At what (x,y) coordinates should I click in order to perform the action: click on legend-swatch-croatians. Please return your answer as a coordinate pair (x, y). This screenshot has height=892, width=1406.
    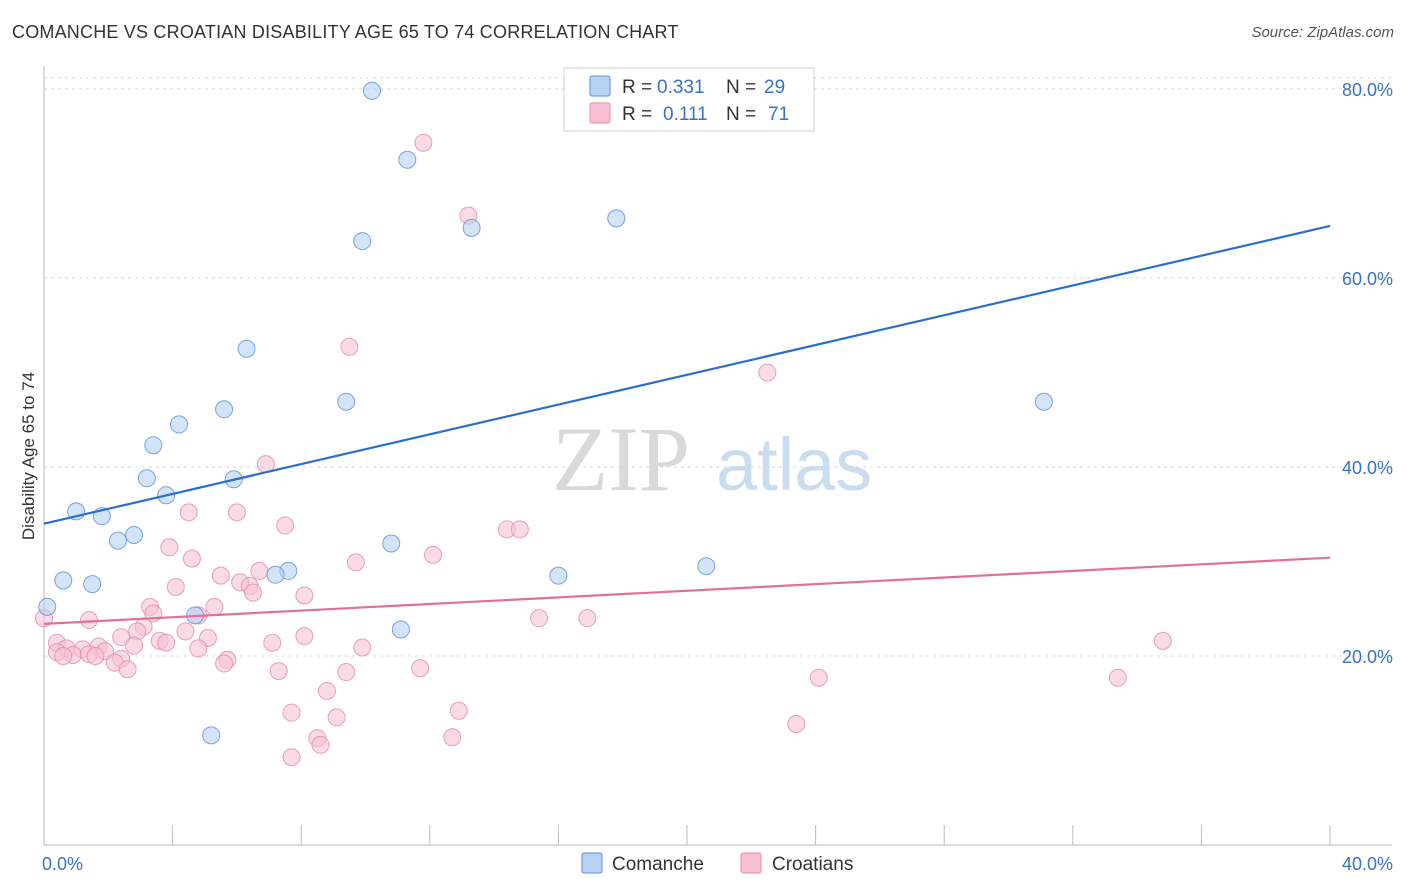
    Looking at the image, I should click on (600, 113).